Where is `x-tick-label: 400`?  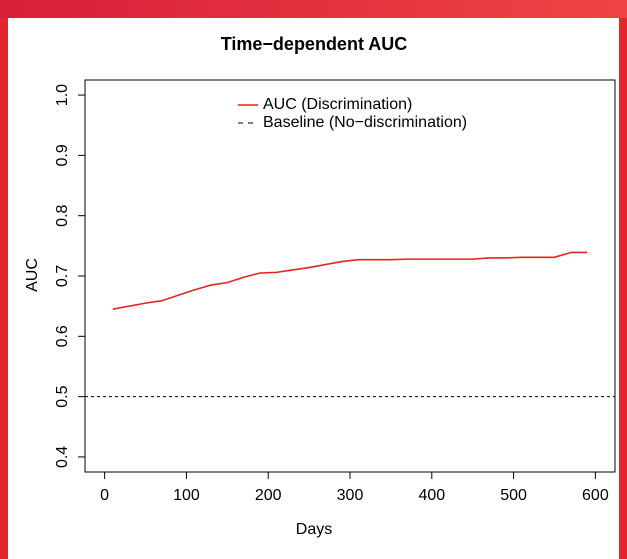 x-tick-label: 400 is located at coordinates (431, 495).